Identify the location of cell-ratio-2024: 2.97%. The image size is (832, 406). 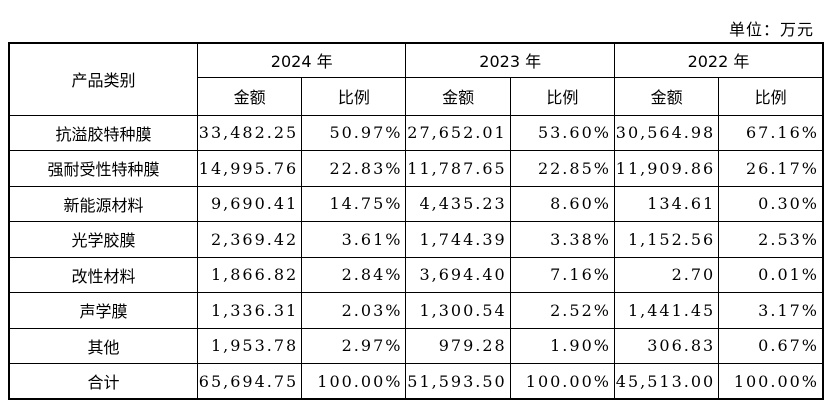
(354, 345).